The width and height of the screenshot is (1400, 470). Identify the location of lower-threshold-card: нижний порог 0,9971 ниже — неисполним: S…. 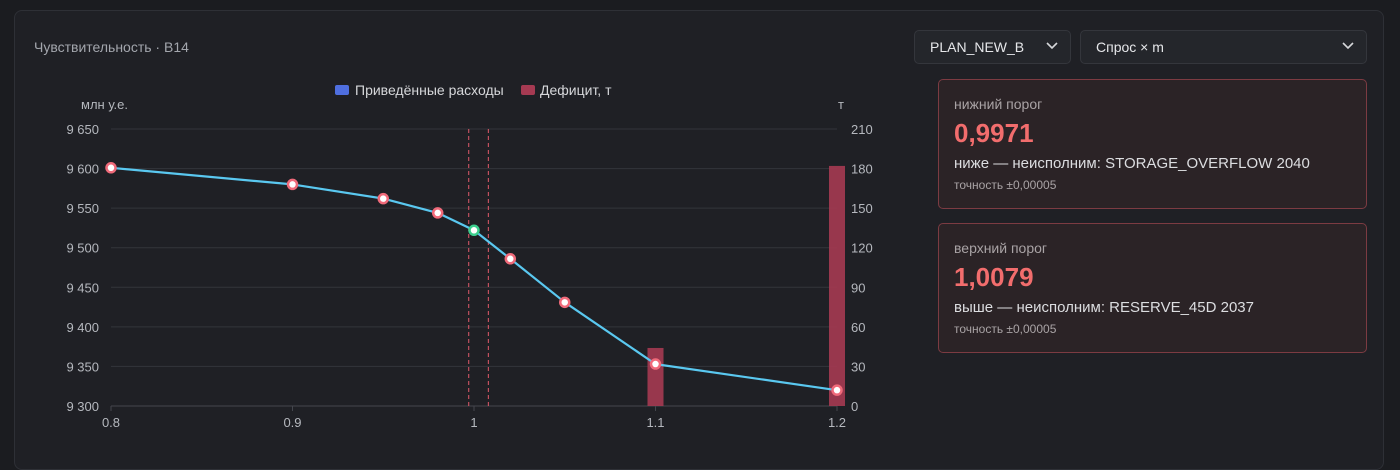
(1152, 144).